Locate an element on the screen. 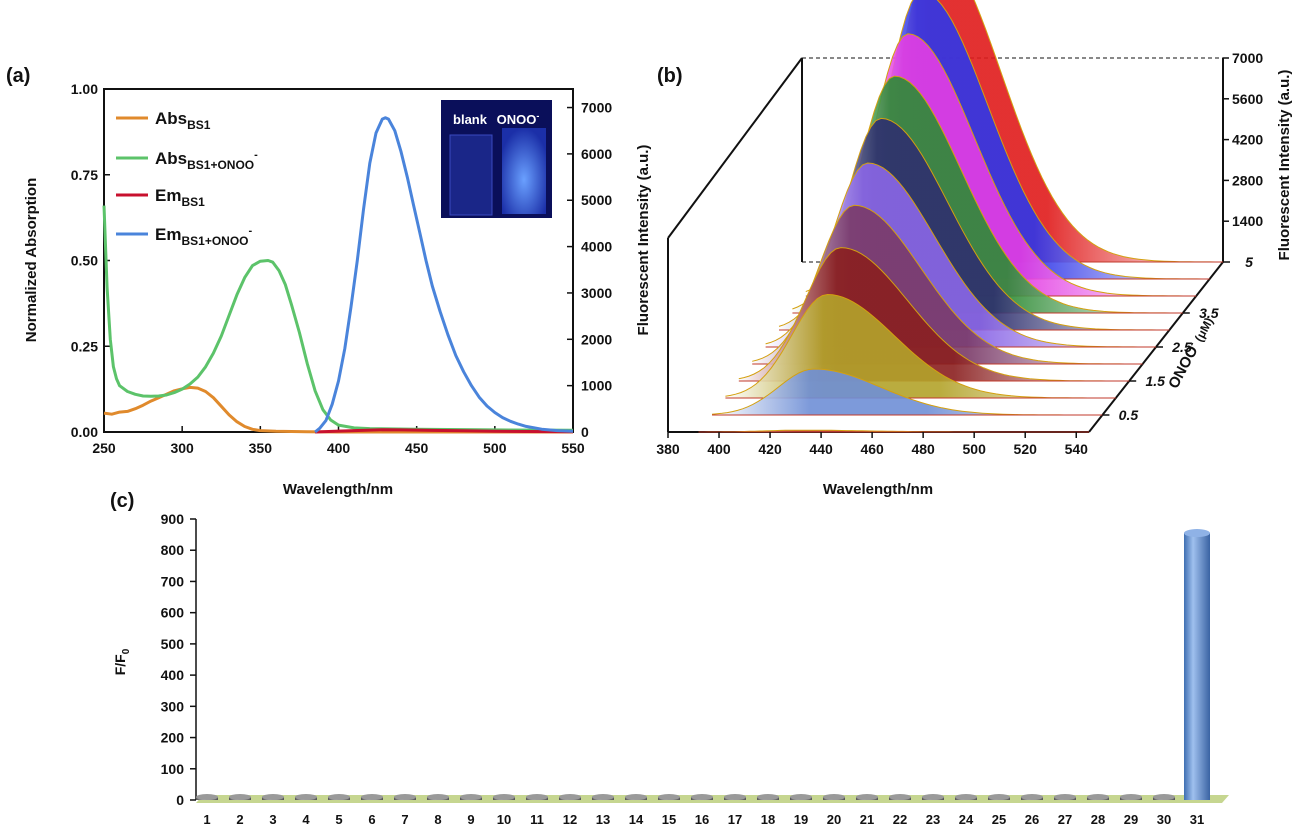  y-tick-label: 300 is located at coordinates (173, 706).